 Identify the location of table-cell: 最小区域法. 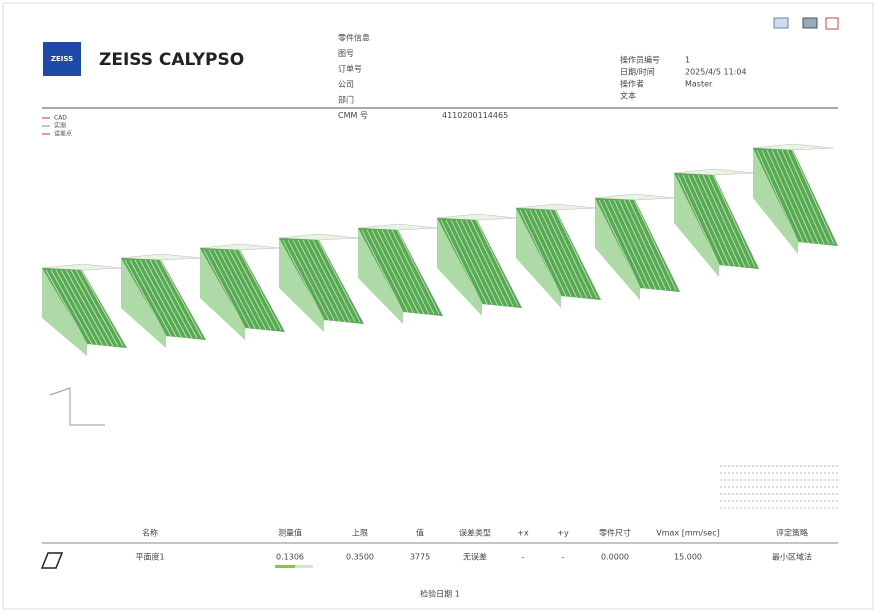
(792, 557).